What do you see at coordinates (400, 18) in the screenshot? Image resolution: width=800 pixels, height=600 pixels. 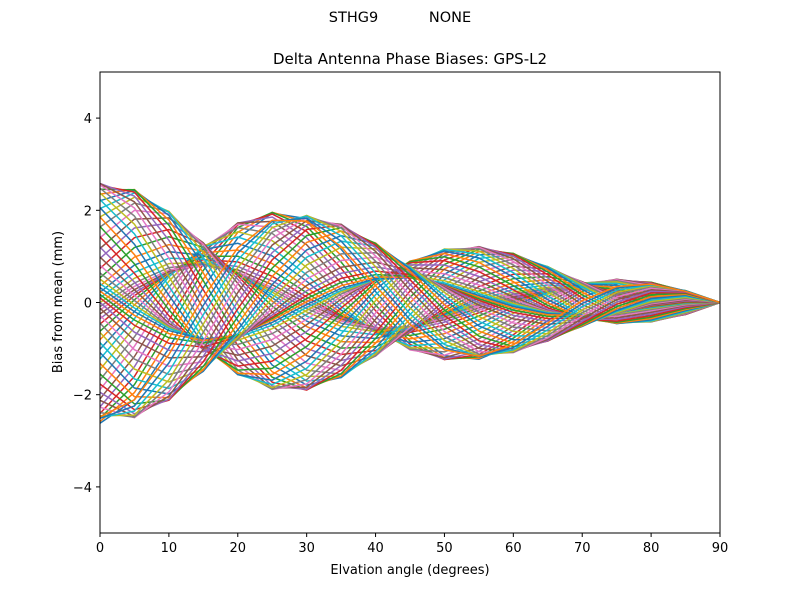 I see `figure-suptitle: STHG9 NONE` at bounding box center [400, 18].